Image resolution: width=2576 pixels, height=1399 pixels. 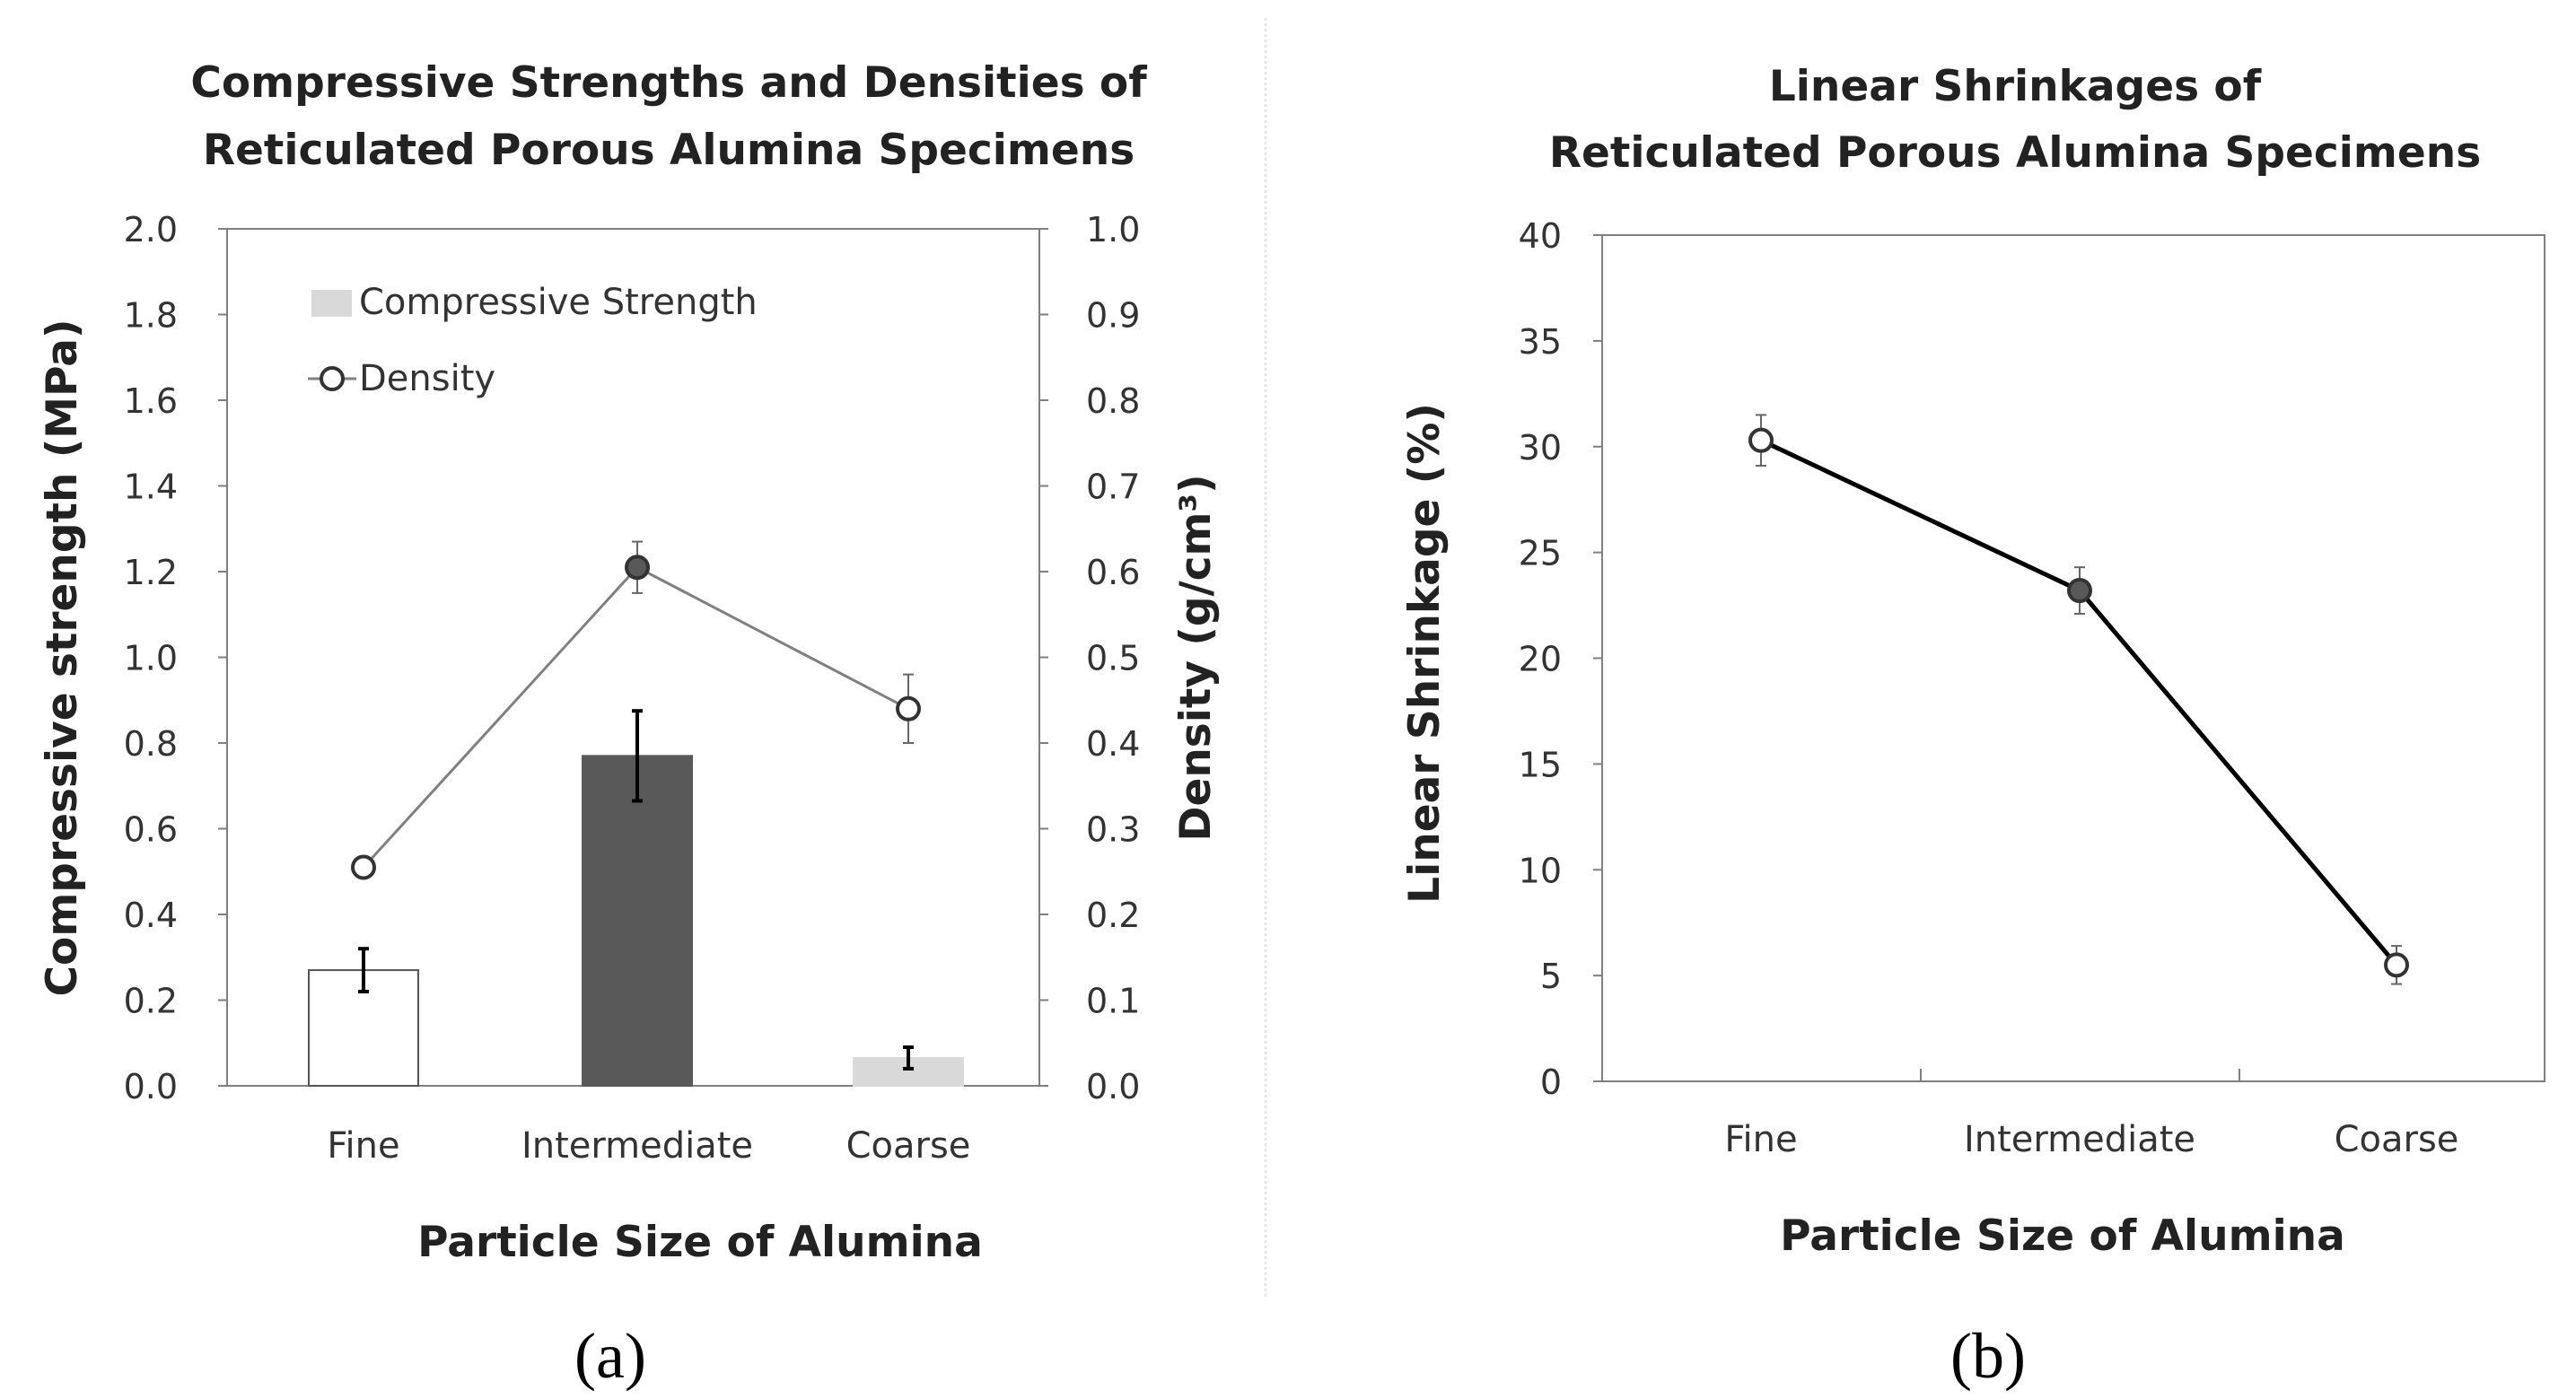 I want to click on chart-a-x-axis: Fine Intermediate Coarse, so click(x=648, y=1146).